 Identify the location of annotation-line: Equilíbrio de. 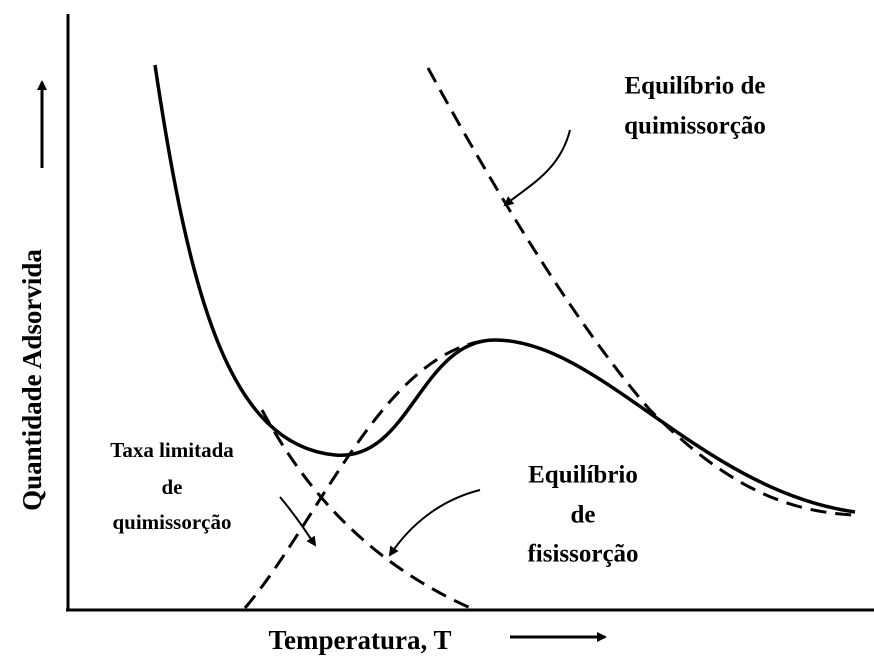
(694, 86).